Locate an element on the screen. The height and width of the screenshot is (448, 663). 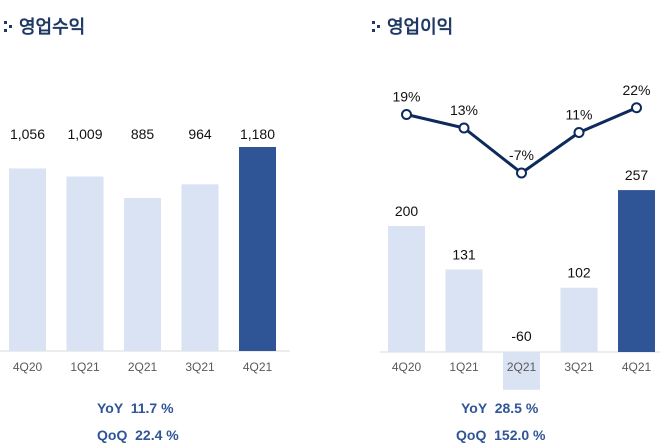
margin-line is located at coordinates (522, 140).